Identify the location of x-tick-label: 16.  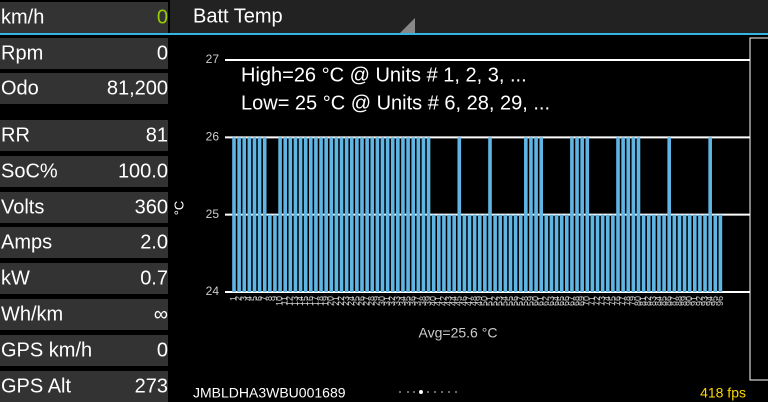
(310, 301).